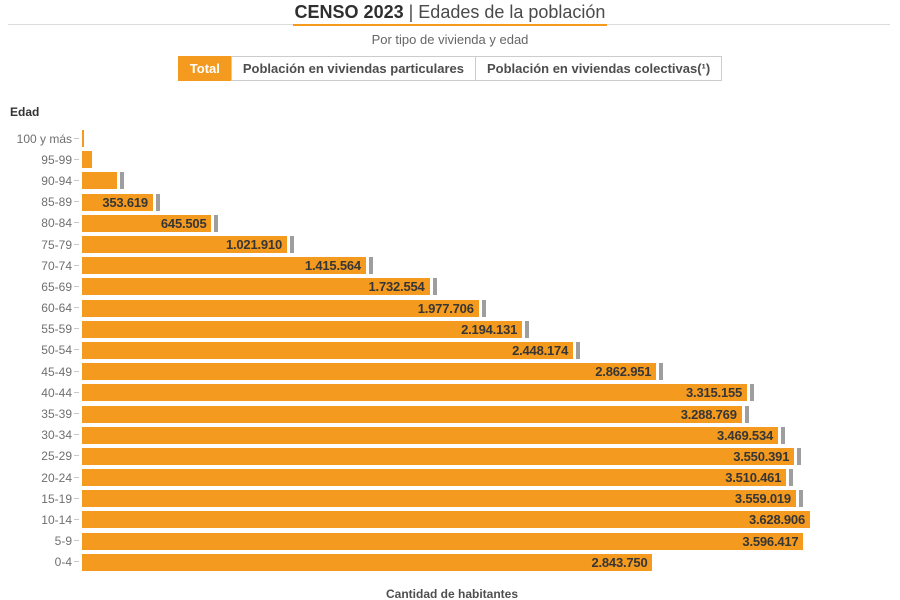 The width and height of the screenshot is (900, 600). Describe the element at coordinates (353, 68) in the screenshot. I see `tab-viviendas-particulares: Población en viviendas particulares` at that location.